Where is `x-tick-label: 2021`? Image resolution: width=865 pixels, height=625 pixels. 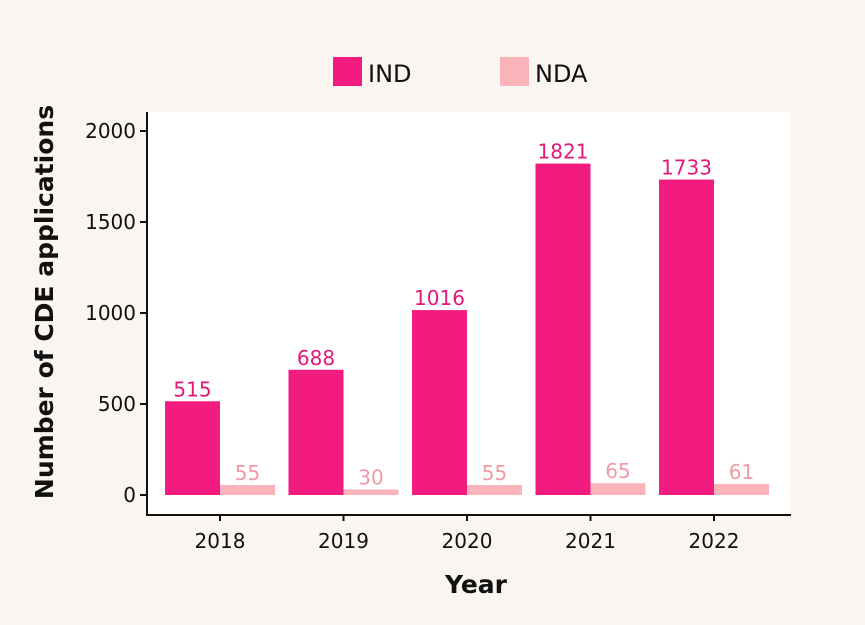 x-tick-label: 2021 is located at coordinates (590, 541).